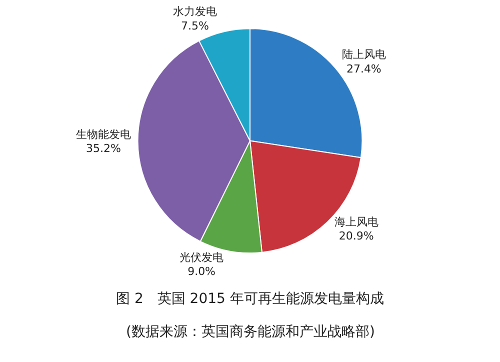 This screenshot has height=362, width=500. I want to click on slice-label: 水力发电, so click(194, 11).